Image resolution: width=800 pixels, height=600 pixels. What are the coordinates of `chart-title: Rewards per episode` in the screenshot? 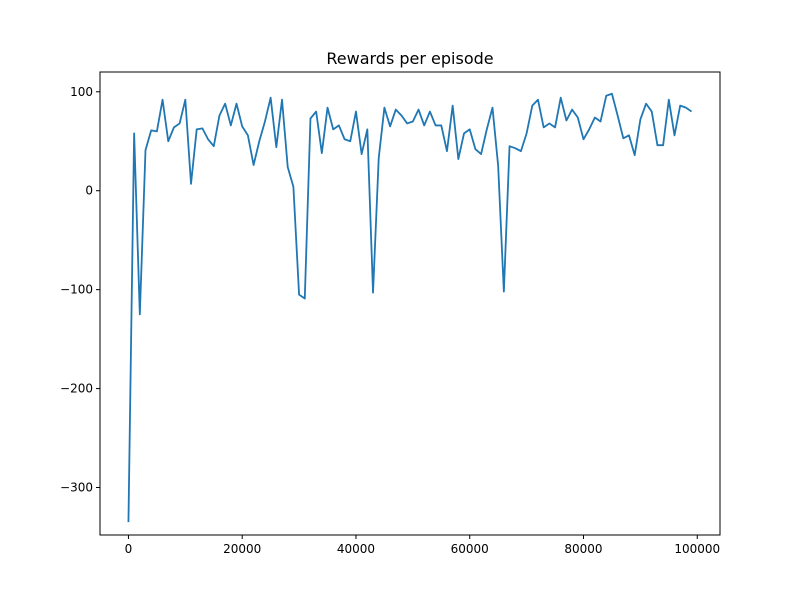 It's located at (409, 58).